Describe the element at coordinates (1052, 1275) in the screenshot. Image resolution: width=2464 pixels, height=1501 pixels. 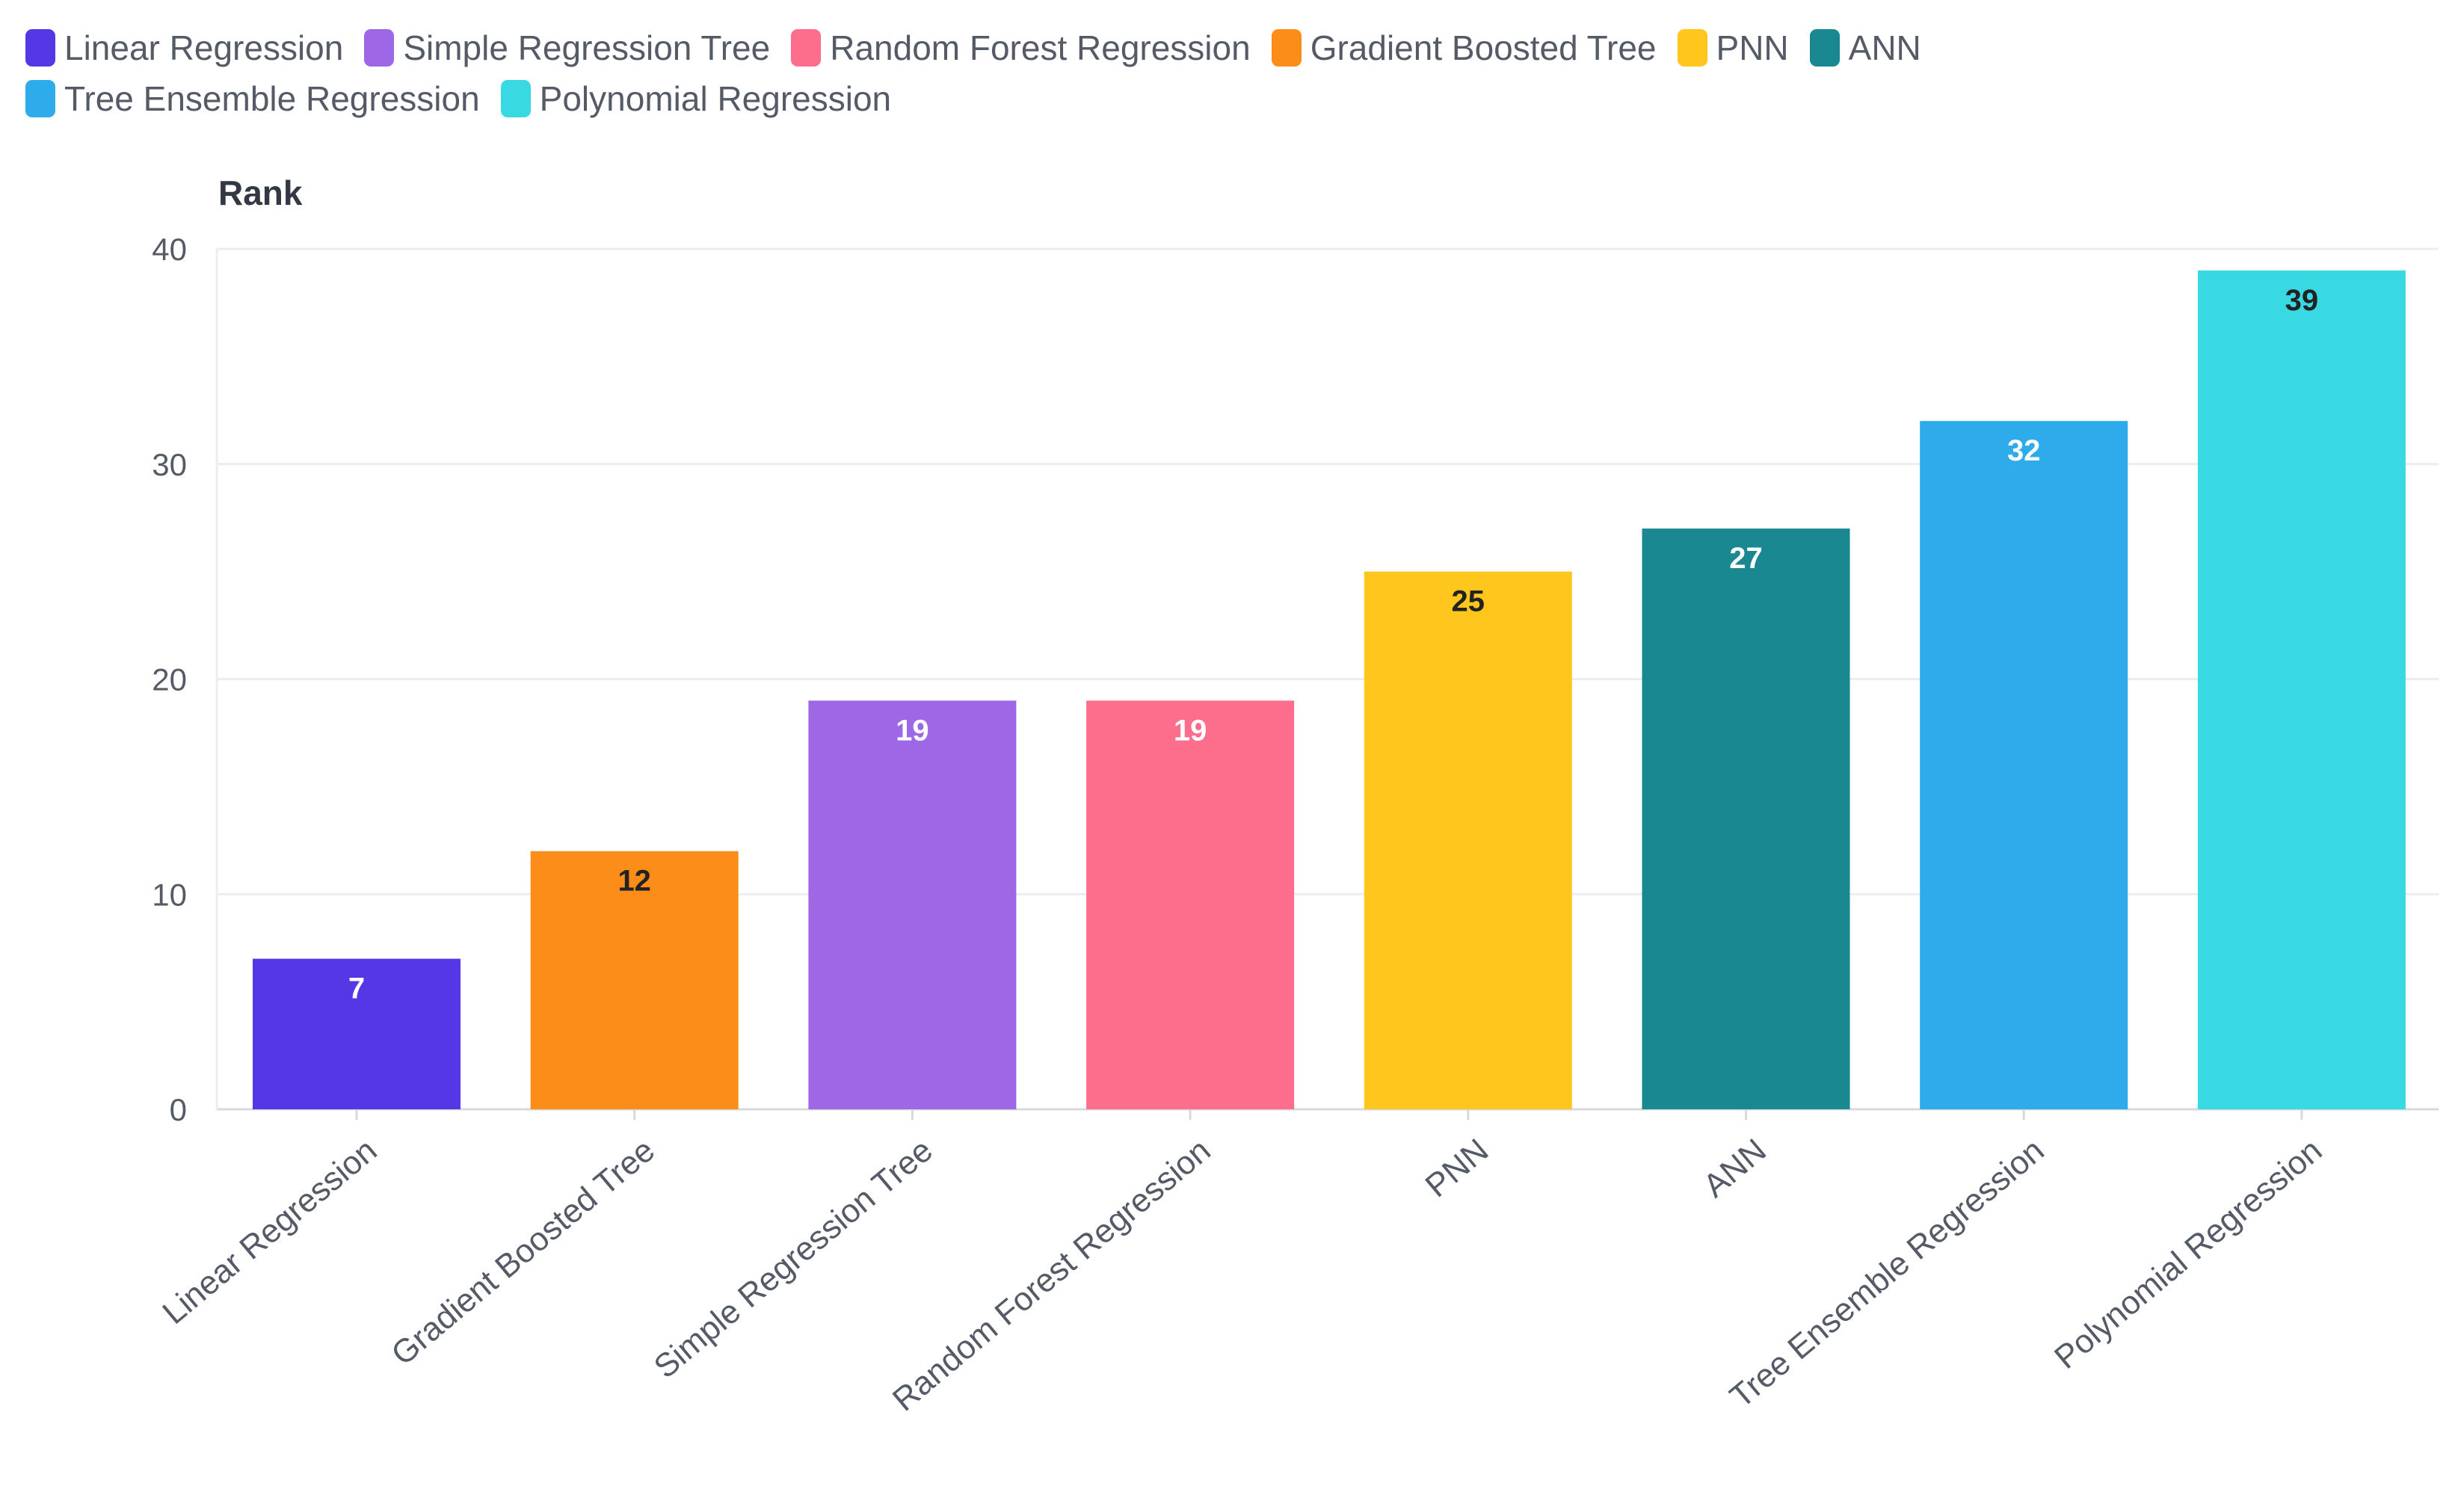
I see `x-tick-label-random-forest-regression: Random Forest Regression` at that location.